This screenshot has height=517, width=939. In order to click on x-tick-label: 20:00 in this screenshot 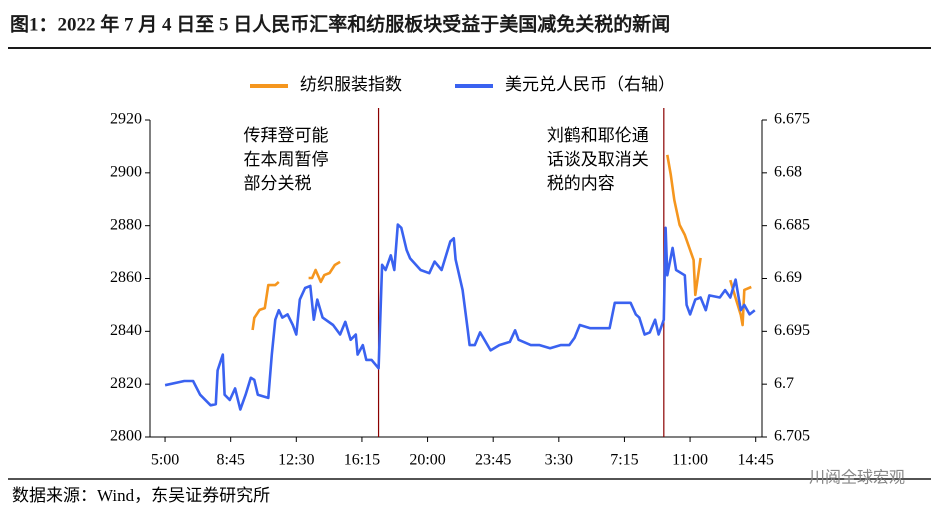, I will do `click(427, 460)`.